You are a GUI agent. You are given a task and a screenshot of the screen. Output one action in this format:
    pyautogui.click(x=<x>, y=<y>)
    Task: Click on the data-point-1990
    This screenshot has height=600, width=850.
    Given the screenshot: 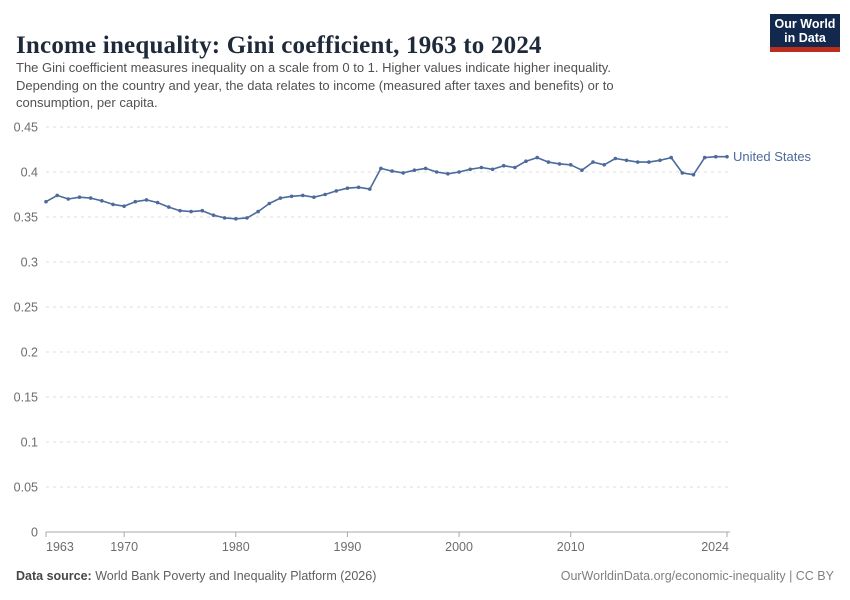 What is the action you would take?
    pyautogui.click(x=347, y=188)
    